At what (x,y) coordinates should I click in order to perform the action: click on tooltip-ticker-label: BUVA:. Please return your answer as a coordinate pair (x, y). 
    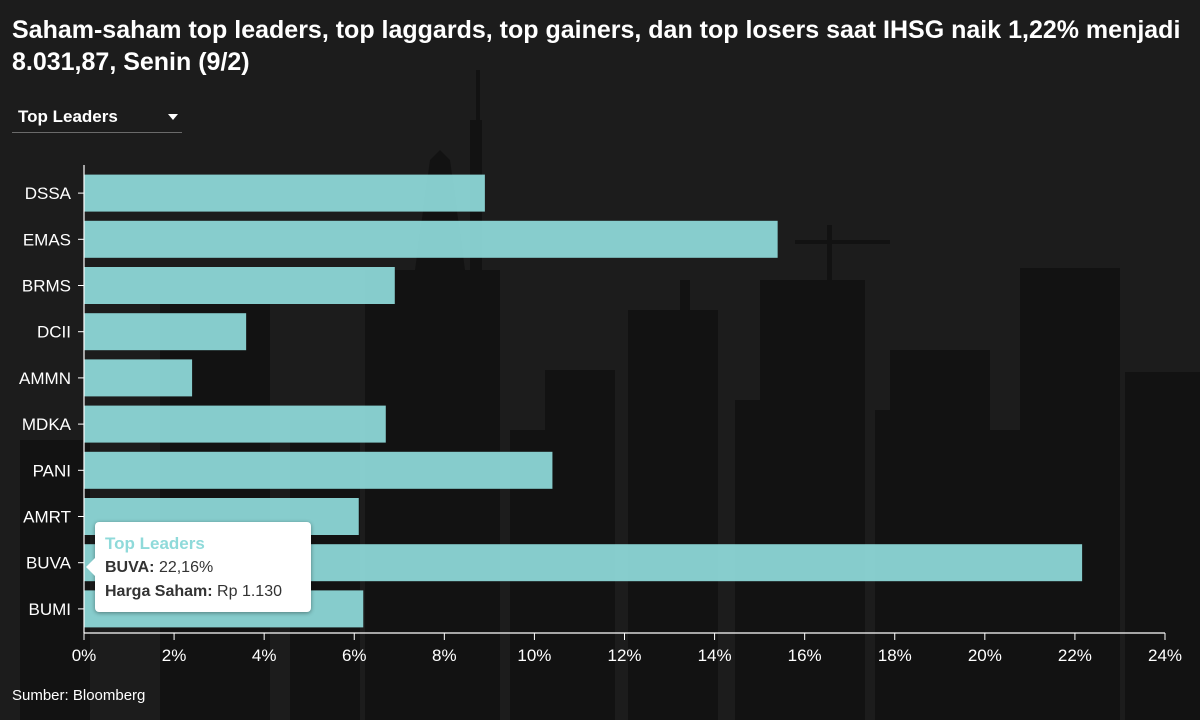
    Looking at the image, I should click on (130, 567).